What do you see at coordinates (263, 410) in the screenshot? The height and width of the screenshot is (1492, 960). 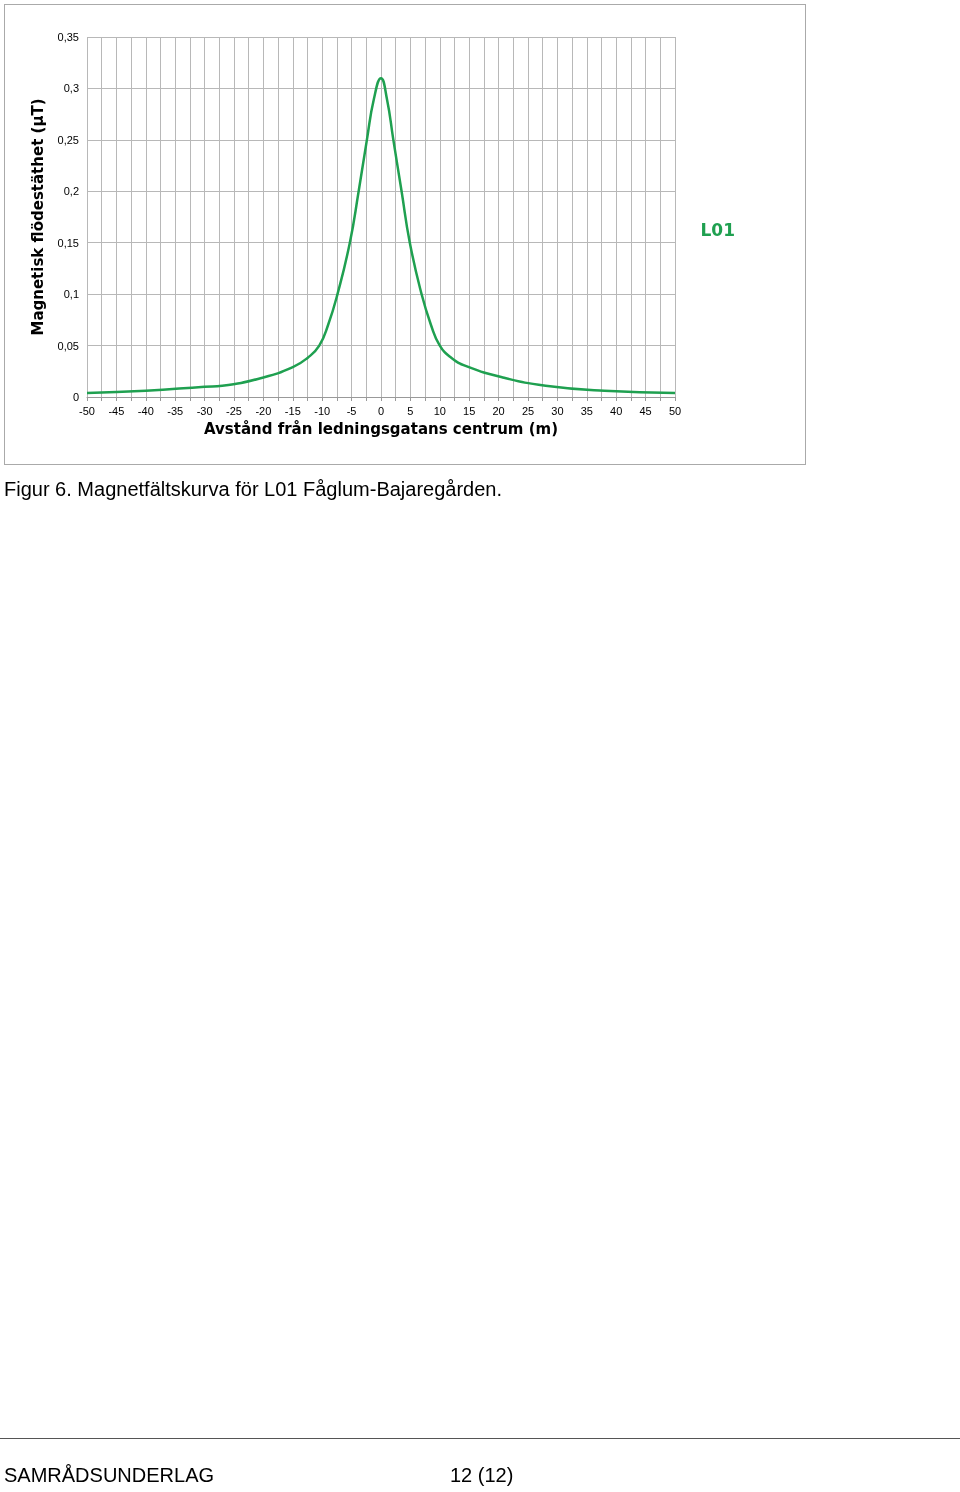 I see `x-tick-label: -20` at bounding box center [263, 410].